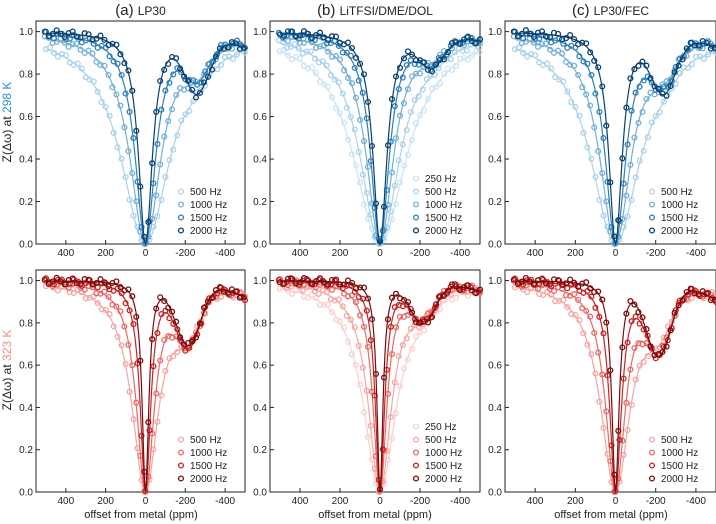 This screenshot has height=524, width=716. I want to click on plot-frame, so click(140, 381).